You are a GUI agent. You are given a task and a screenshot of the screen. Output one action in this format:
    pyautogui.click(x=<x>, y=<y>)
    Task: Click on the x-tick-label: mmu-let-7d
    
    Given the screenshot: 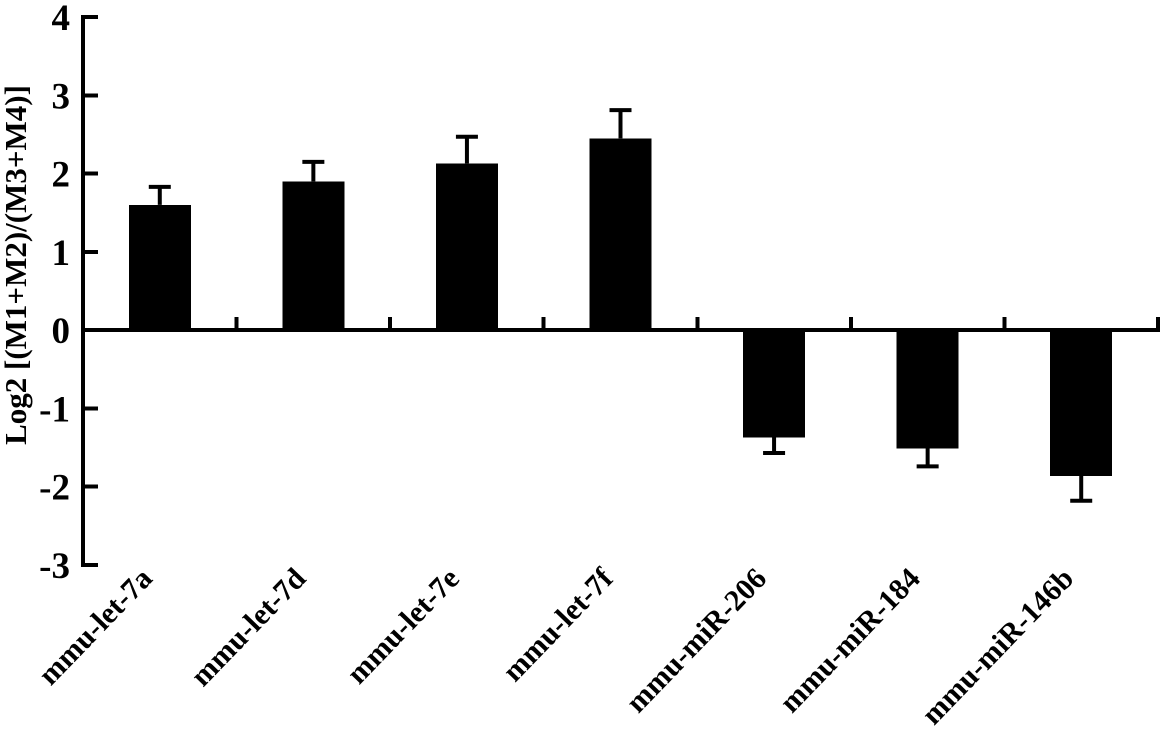 What is the action you would take?
    pyautogui.click(x=248, y=627)
    